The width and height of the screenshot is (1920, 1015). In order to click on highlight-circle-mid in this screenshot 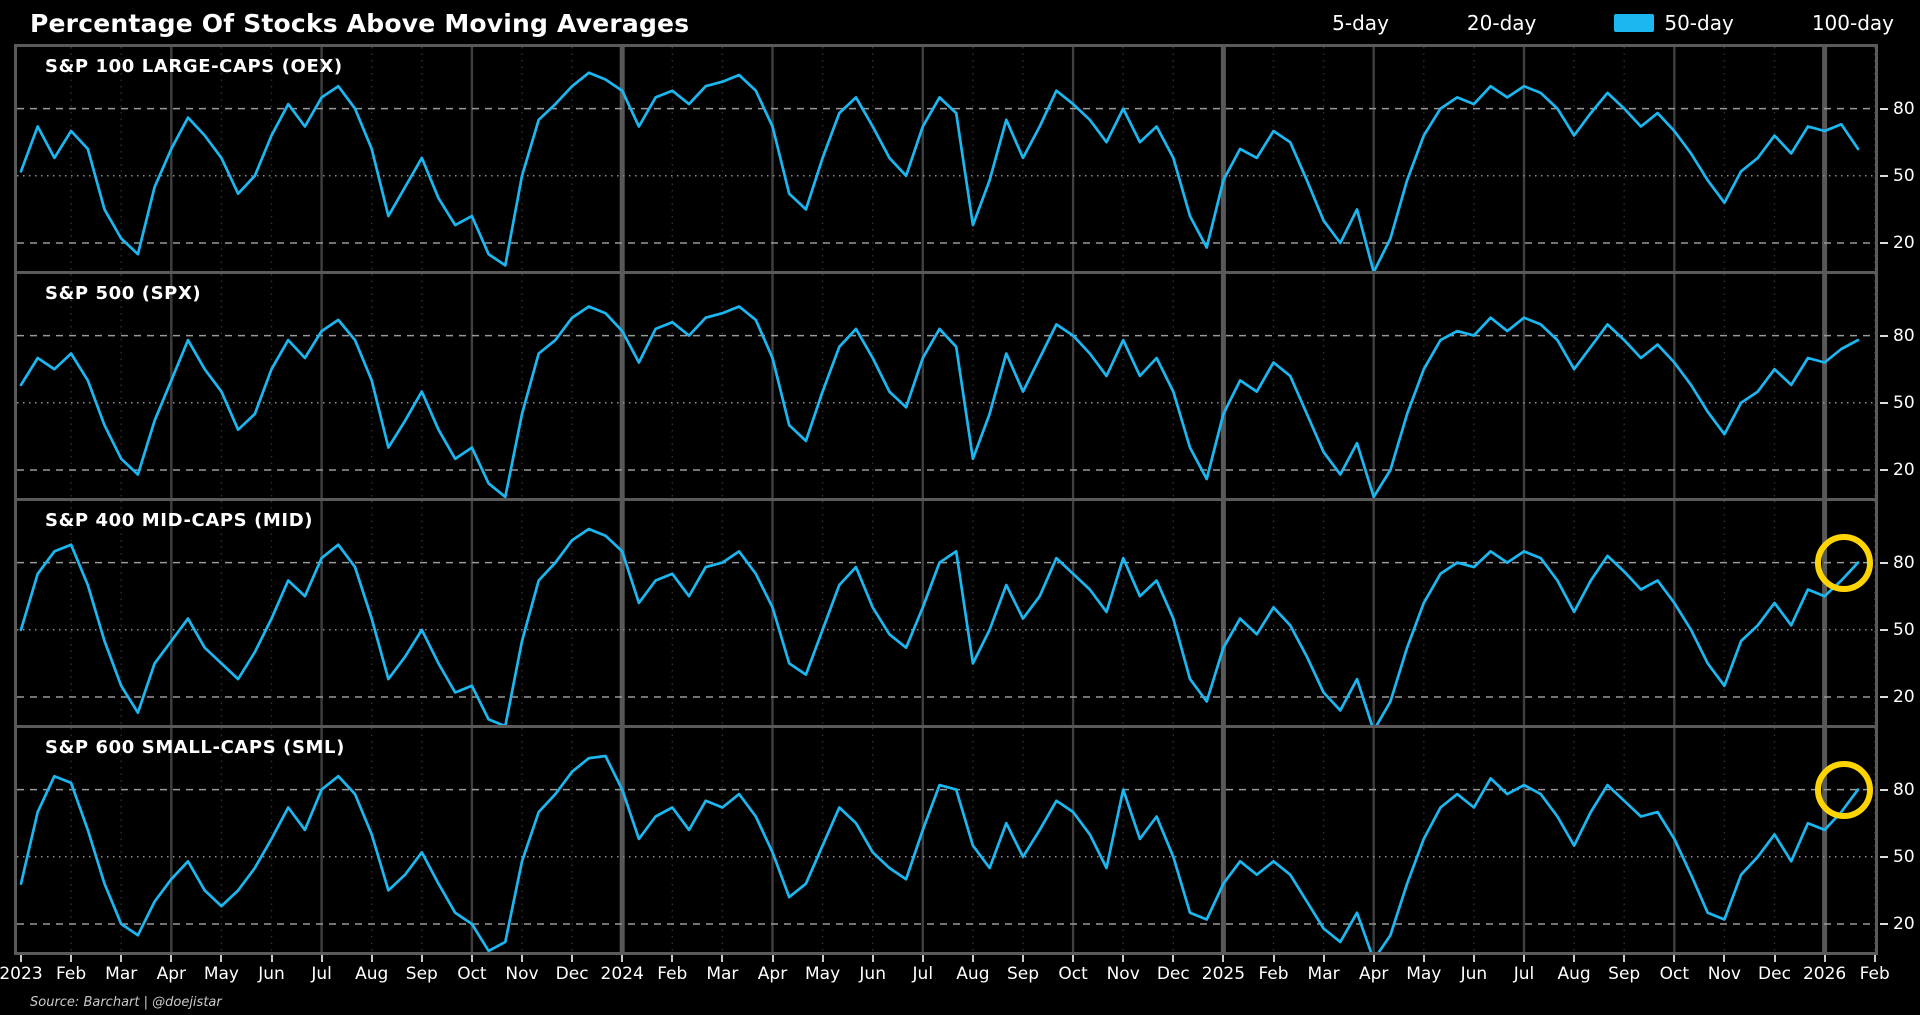, I will do `click(1844, 562)`.